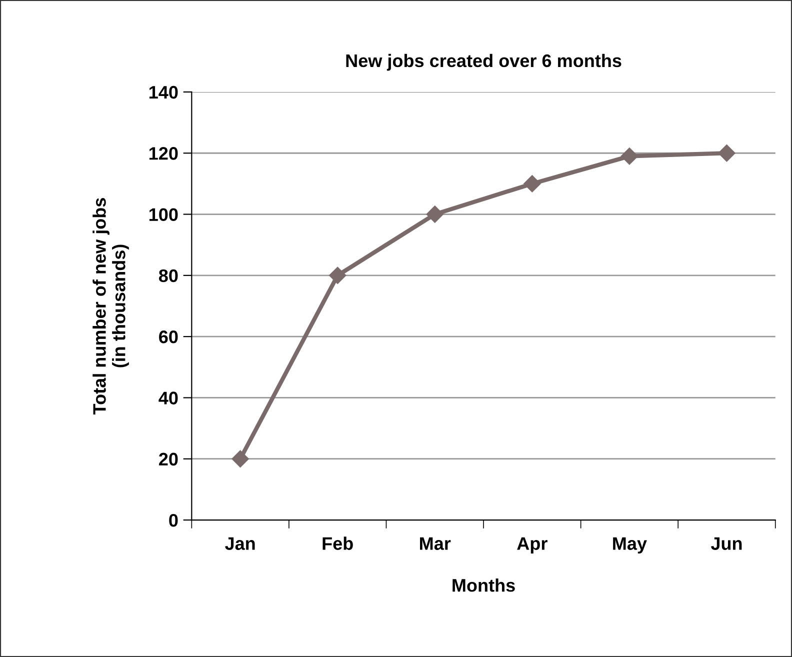 Image resolution: width=792 pixels, height=657 pixels. Describe the element at coordinates (163, 153) in the screenshot. I see `y-tick-label: 120` at that location.